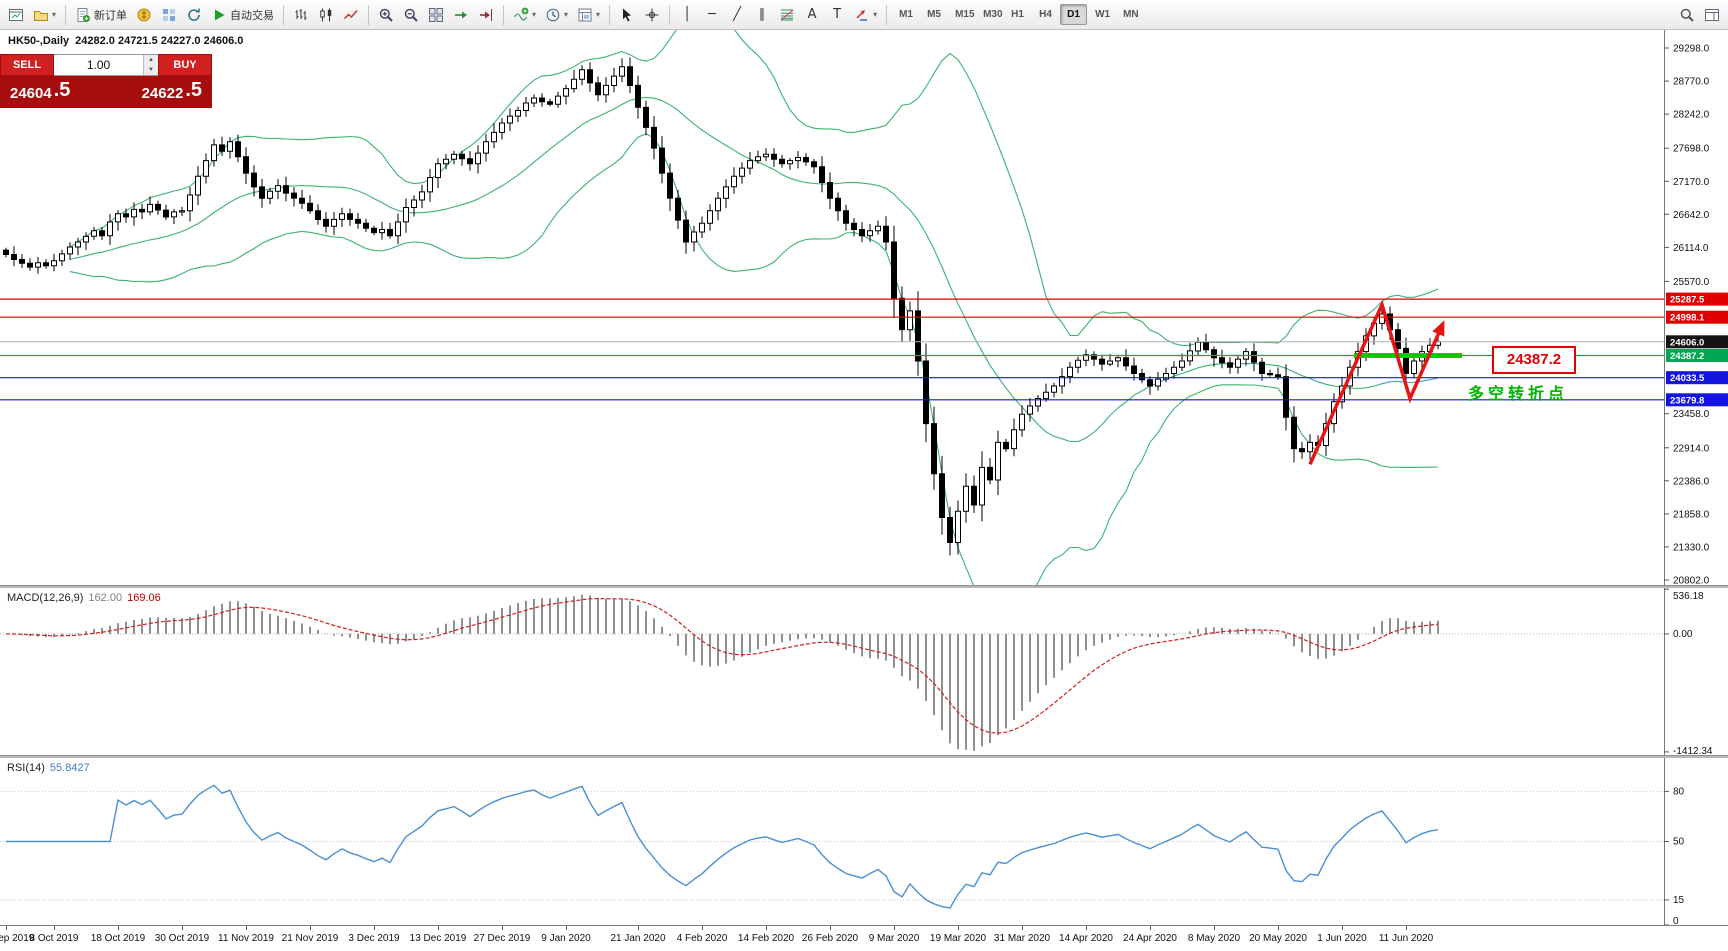 Image resolution: width=1728 pixels, height=951 pixels. Describe the element at coordinates (961, 14) in the screenshot. I see `timeframe-m15-button: M15` at that location.